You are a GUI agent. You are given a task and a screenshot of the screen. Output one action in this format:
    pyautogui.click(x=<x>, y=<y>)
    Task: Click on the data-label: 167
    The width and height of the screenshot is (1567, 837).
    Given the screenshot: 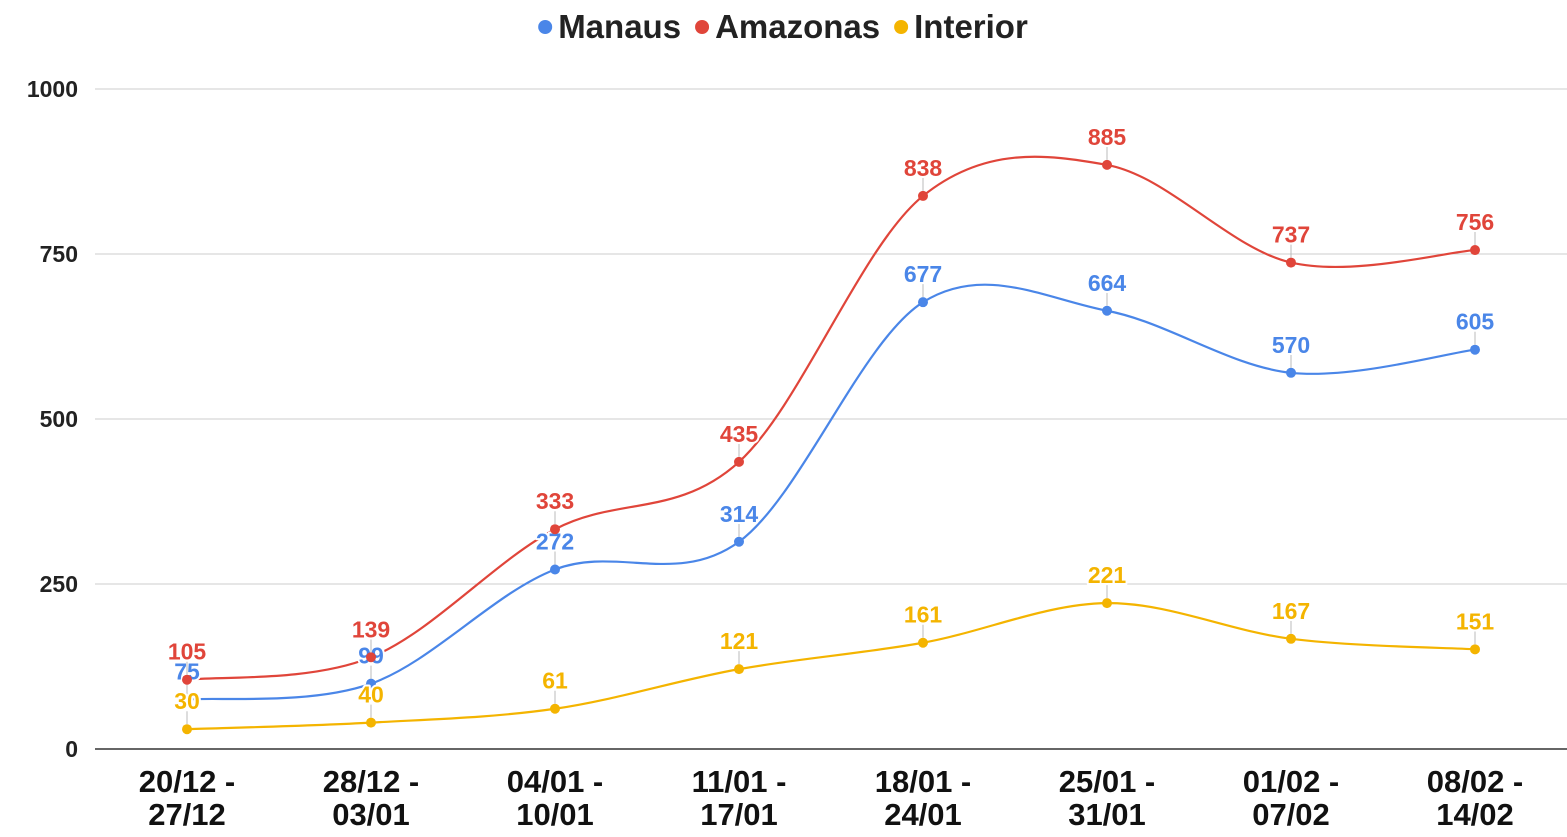 What is the action you would take?
    pyautogui.click(x=1291, y=611)
    